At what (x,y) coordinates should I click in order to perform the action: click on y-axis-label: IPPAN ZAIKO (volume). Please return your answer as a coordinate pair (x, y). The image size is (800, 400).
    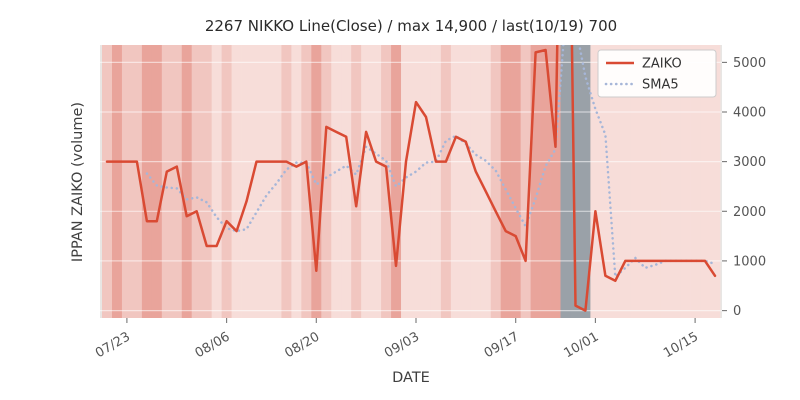
    Looking at the image, I should click on (78, 182).